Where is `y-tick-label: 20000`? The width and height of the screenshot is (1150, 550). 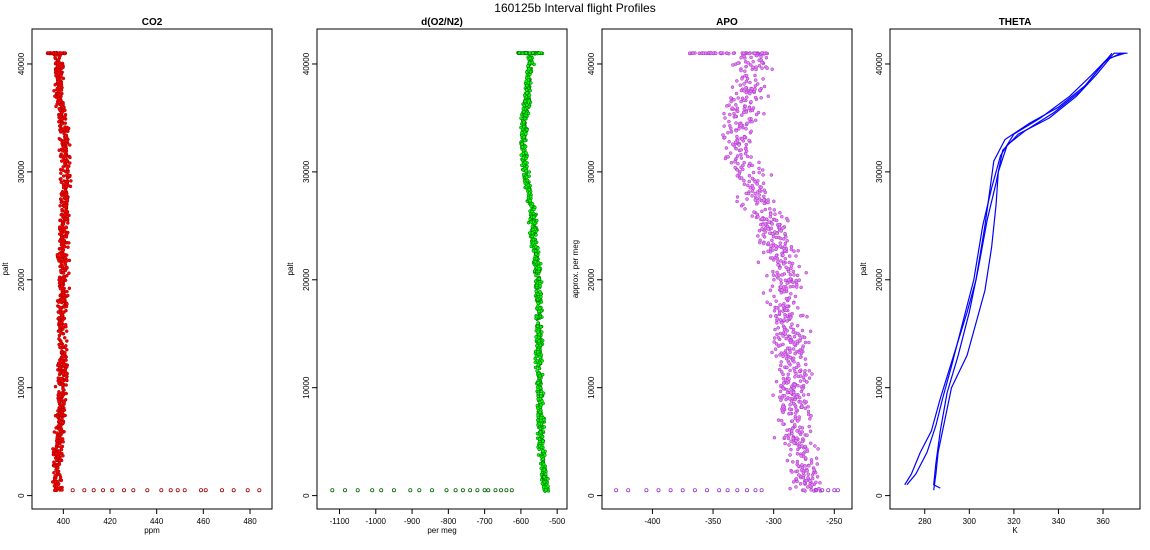 y-tick-label: 20000 is located at coordinates (21, 279).